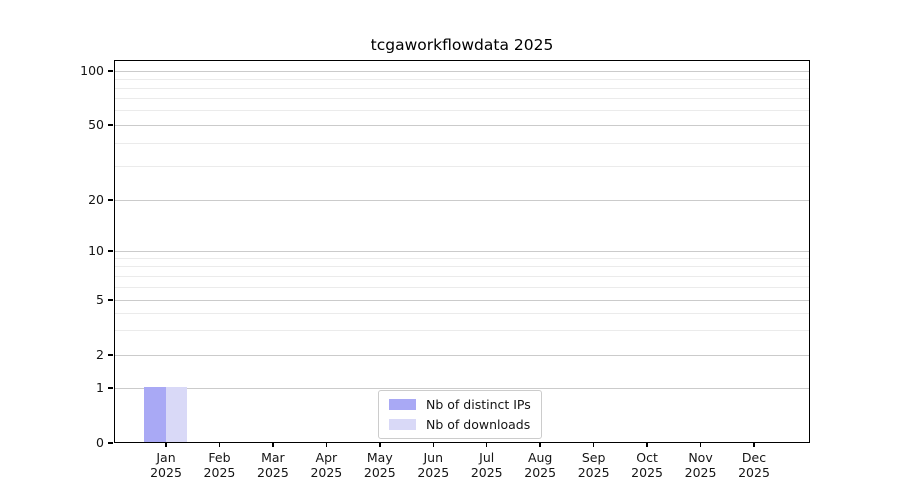 The height and width of the screenshot is (500, 900). I want to click on x-tick-month: Nov, so click(700, 457).